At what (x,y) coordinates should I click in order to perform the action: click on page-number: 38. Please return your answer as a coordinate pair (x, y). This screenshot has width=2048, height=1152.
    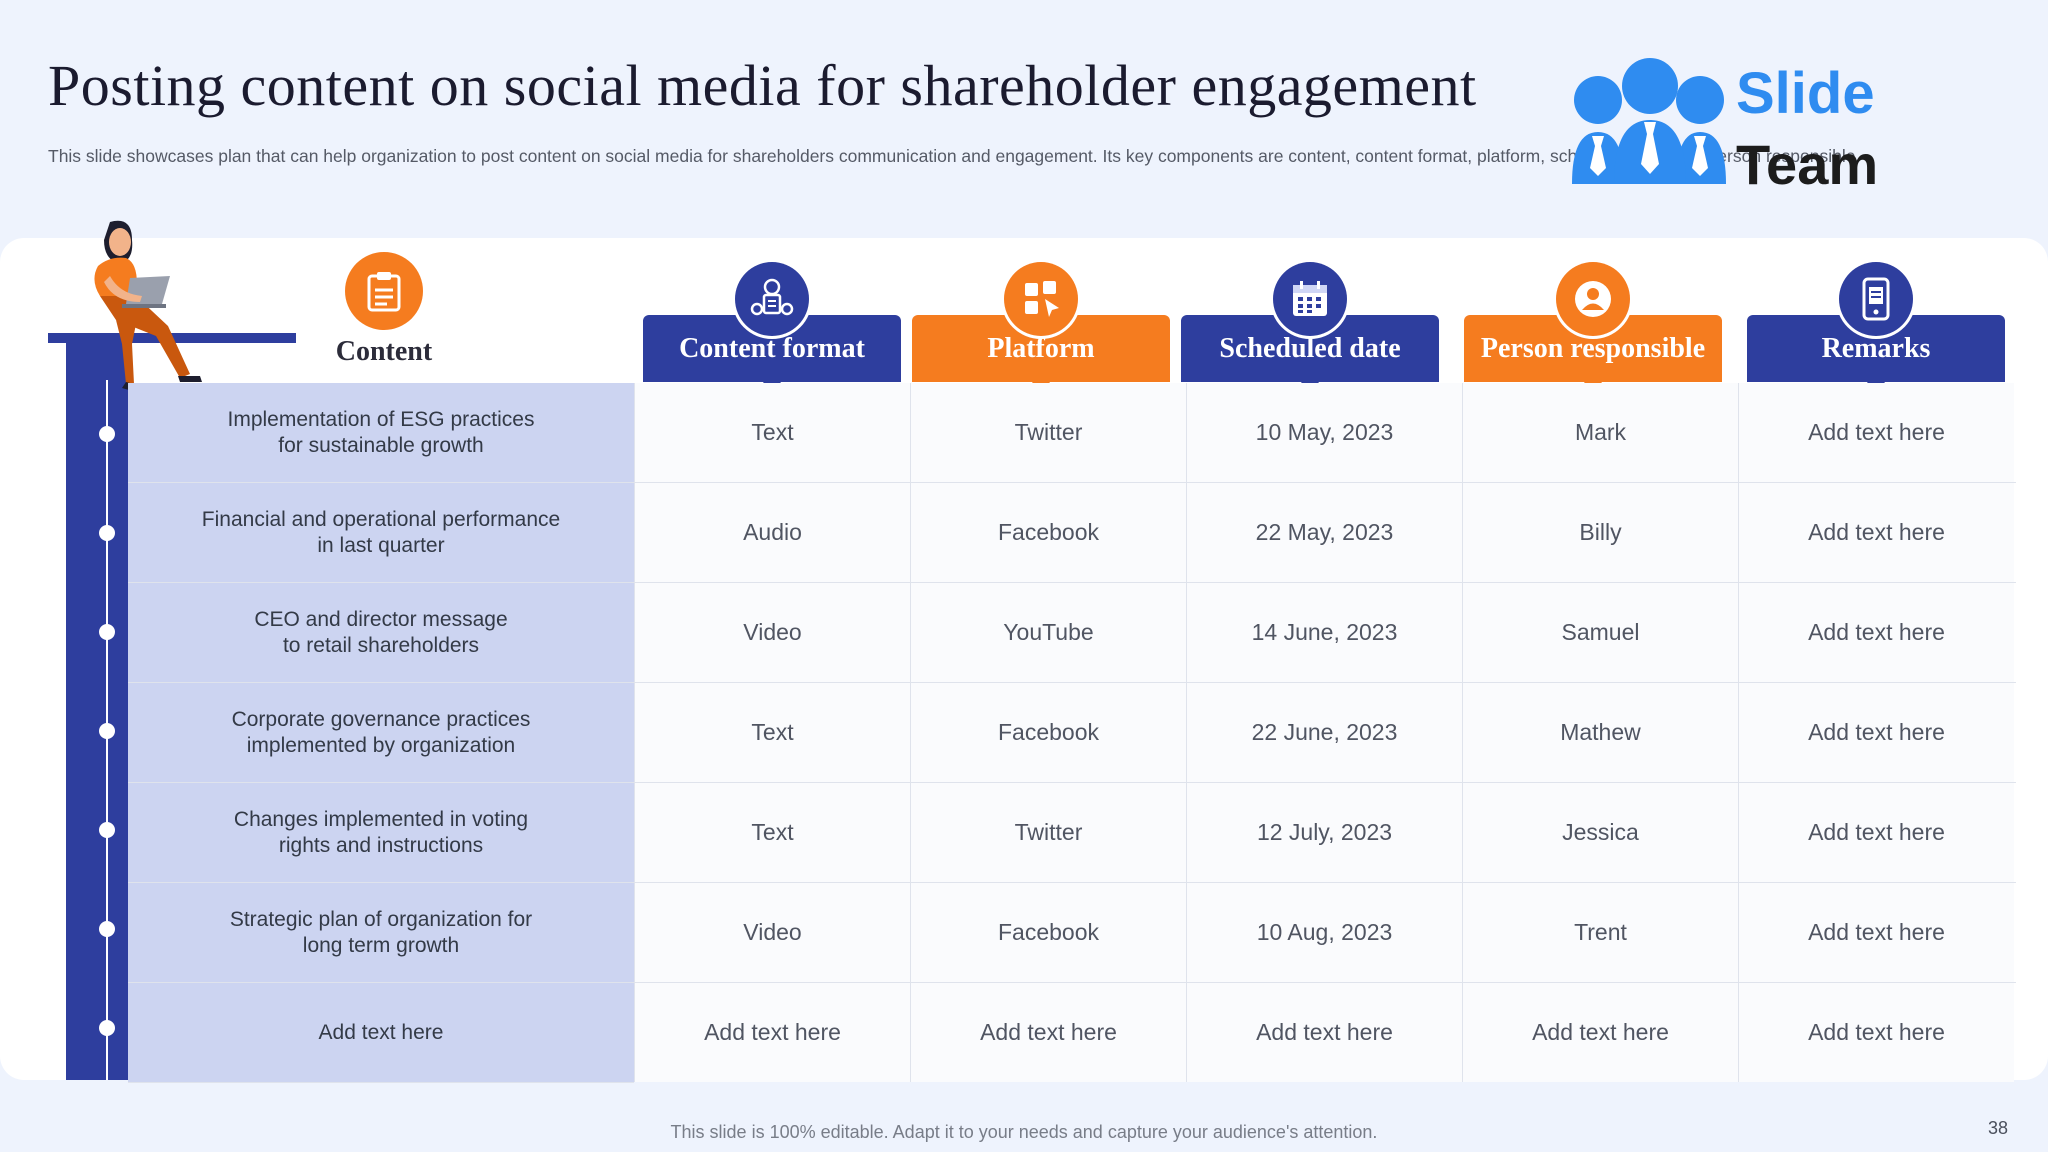
    Looking at the image, I should click on (1997, 1128).